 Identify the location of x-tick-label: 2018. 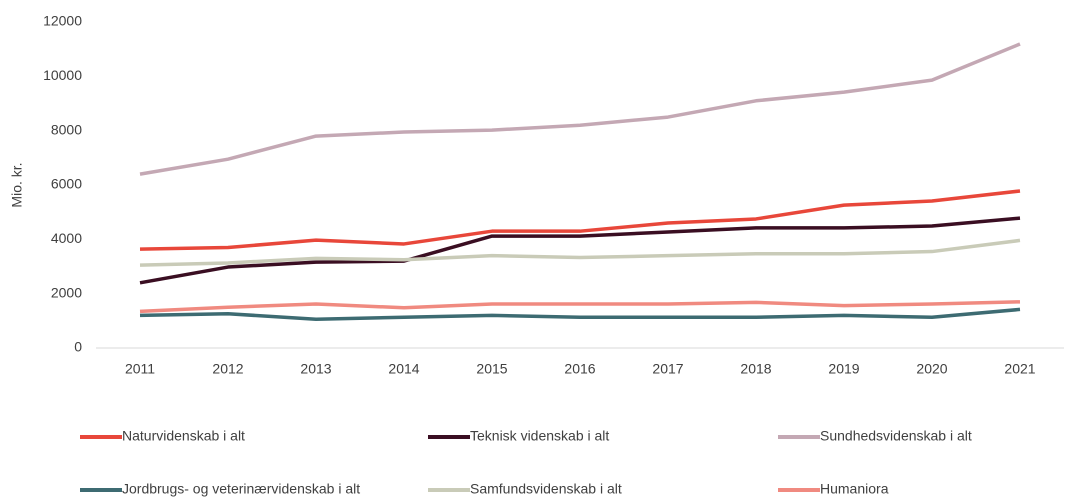
(755, 369).